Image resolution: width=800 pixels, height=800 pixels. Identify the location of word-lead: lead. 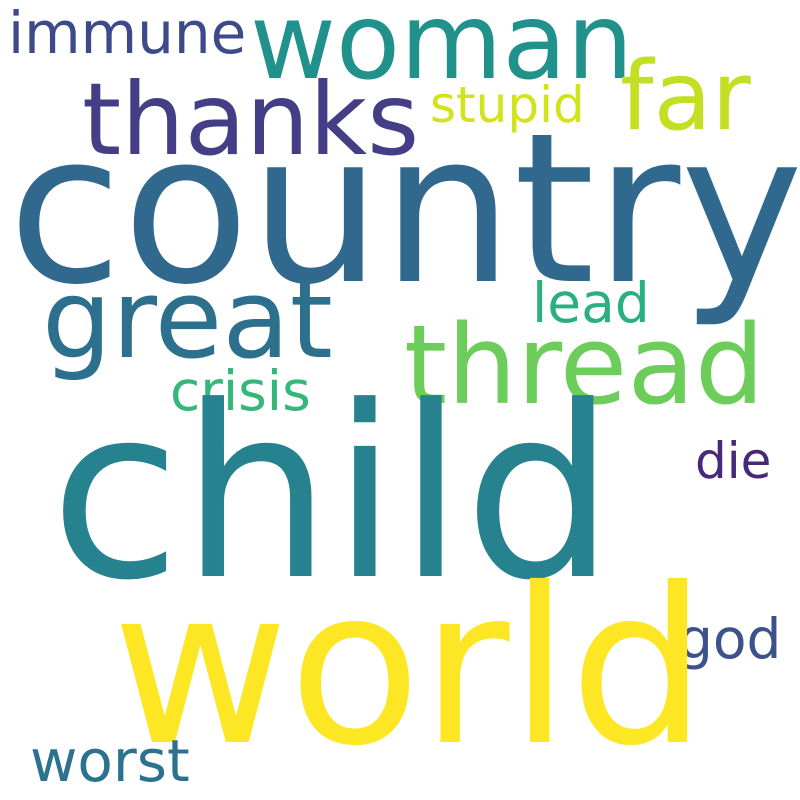
(591, 303).